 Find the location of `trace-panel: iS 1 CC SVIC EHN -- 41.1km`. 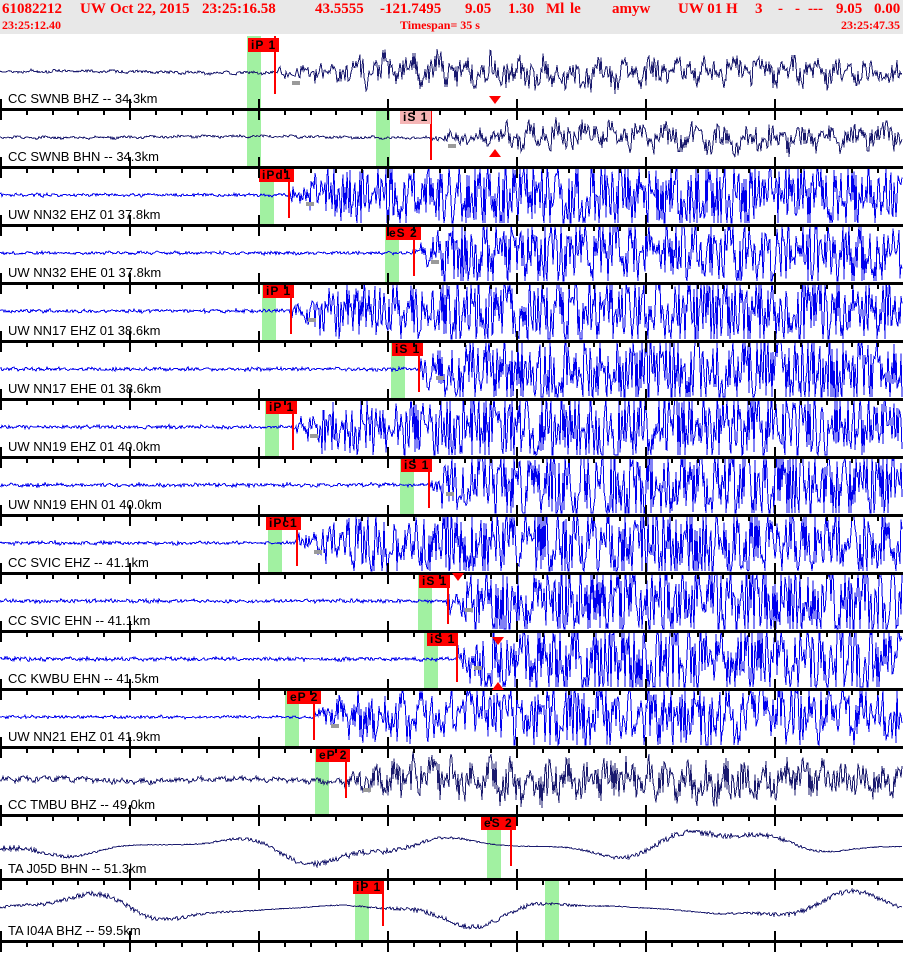

trace-panel: iS 1 CC SVIC EHN -- 41.1km is located at coordinates (451, 601).